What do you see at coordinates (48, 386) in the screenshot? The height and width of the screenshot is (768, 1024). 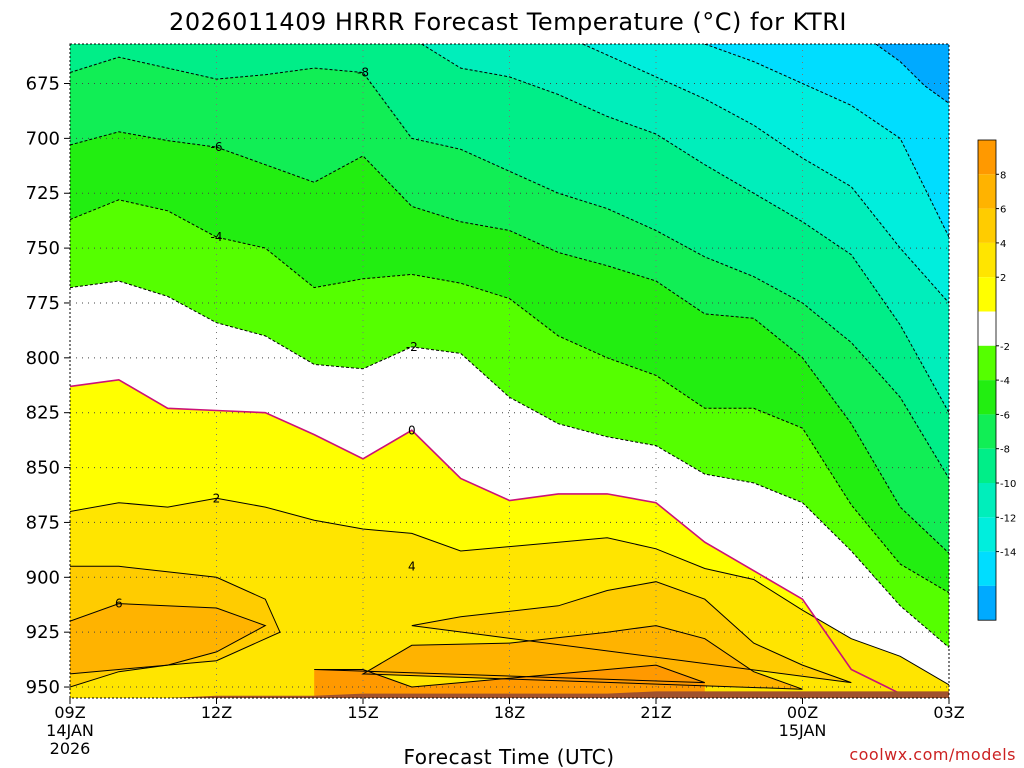 I see `y-axis: 675 700 725 750 775 800 825 850 875 900 925 950` at bounding box center [48, 386].